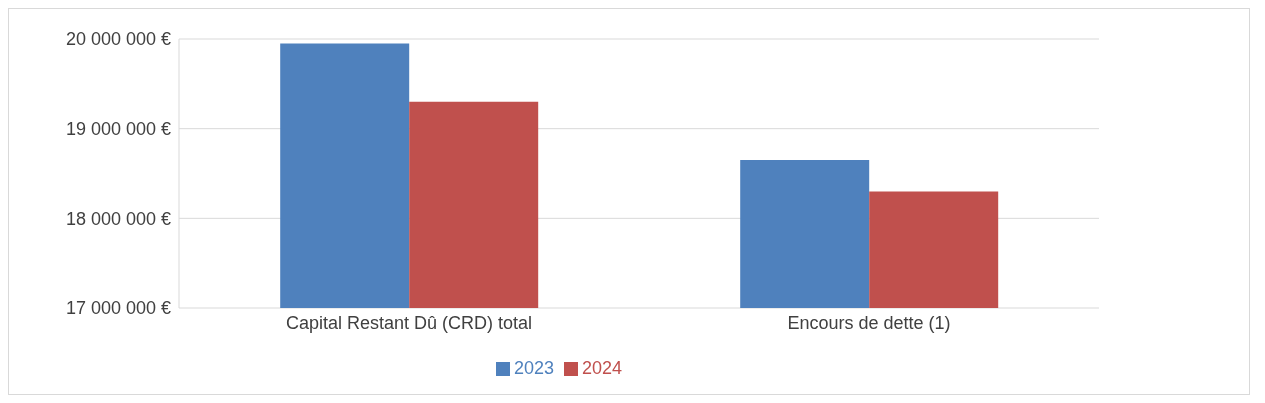 This screenshot has height=403, width=1265. Describe the element at coordinates (118, 218) in the screenshot. I see `y-tick-label: 18 000 000 €` at that location.